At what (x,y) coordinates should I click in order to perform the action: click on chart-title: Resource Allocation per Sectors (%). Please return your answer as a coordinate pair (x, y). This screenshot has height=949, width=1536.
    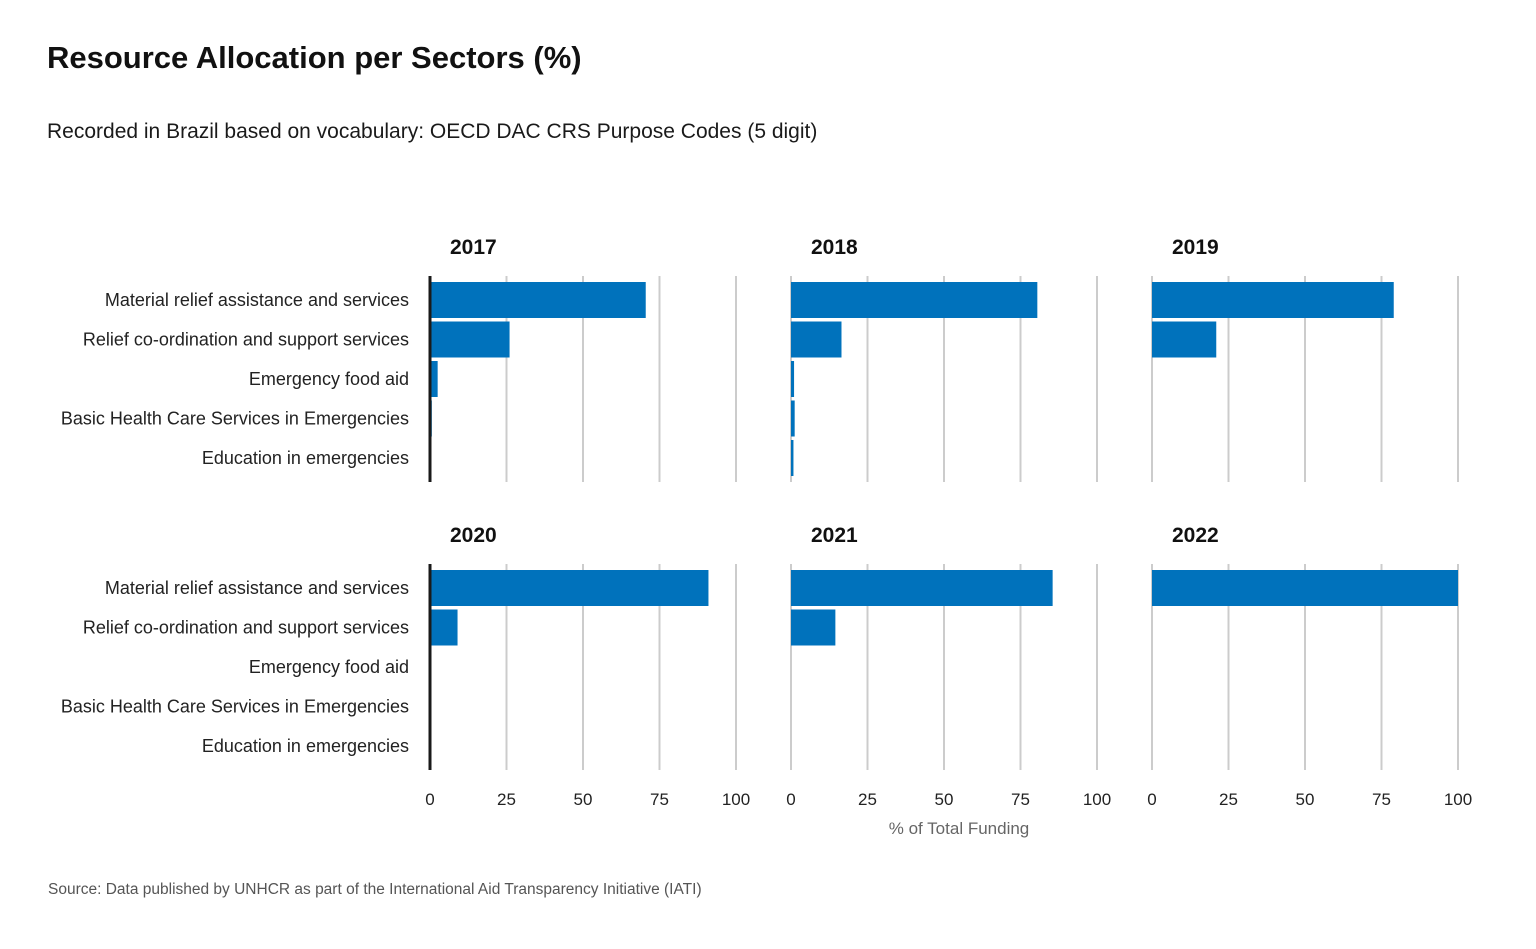
    Looking at the image, I should click on (314, 57).